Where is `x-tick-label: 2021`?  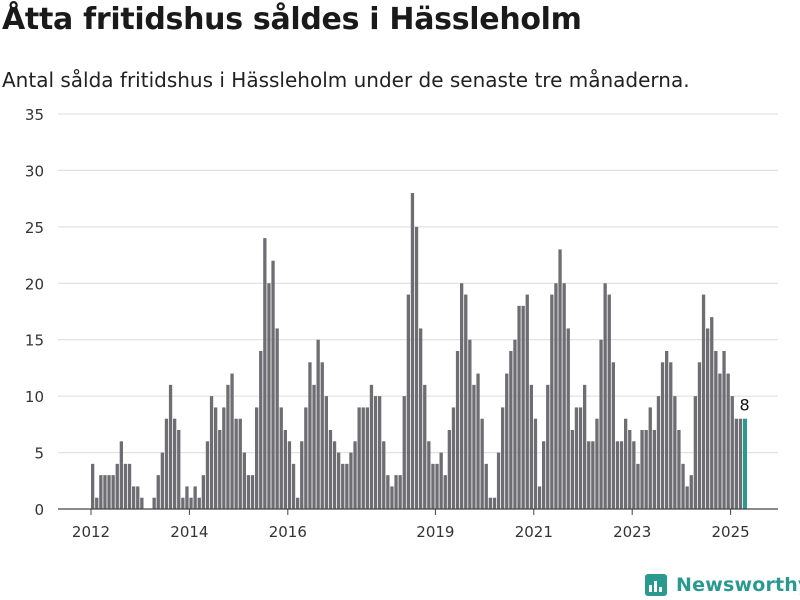 x-tick-label: 2021 is located at coordinates (534, 532).